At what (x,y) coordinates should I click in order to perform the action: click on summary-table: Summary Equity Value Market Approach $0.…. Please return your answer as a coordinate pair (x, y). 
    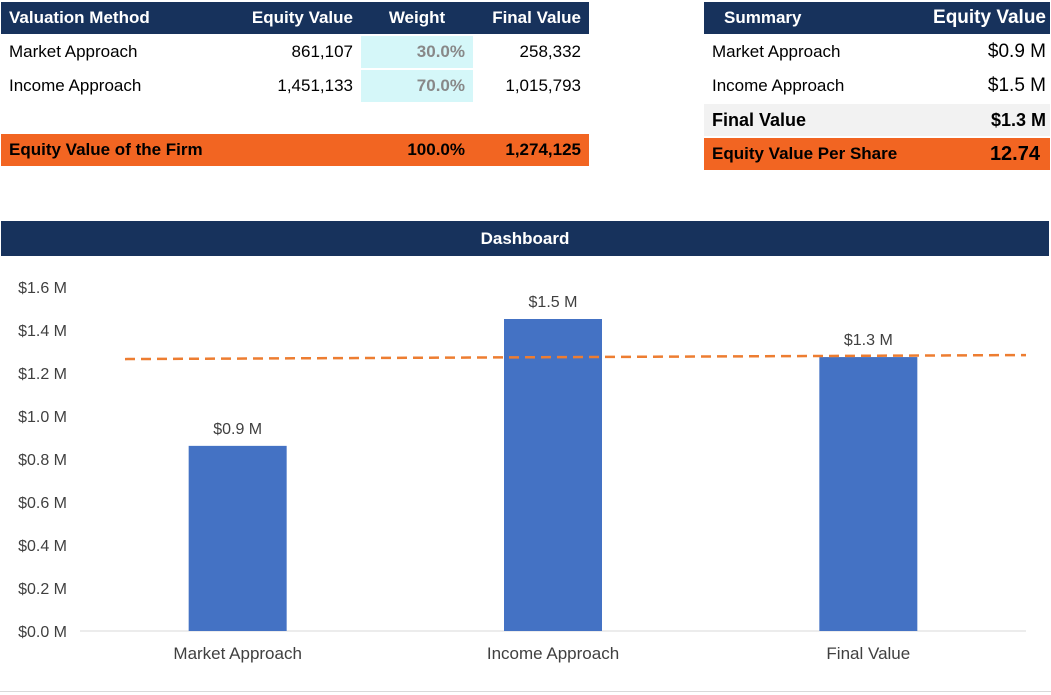
    Looking at the image, I should click on (877, 86).